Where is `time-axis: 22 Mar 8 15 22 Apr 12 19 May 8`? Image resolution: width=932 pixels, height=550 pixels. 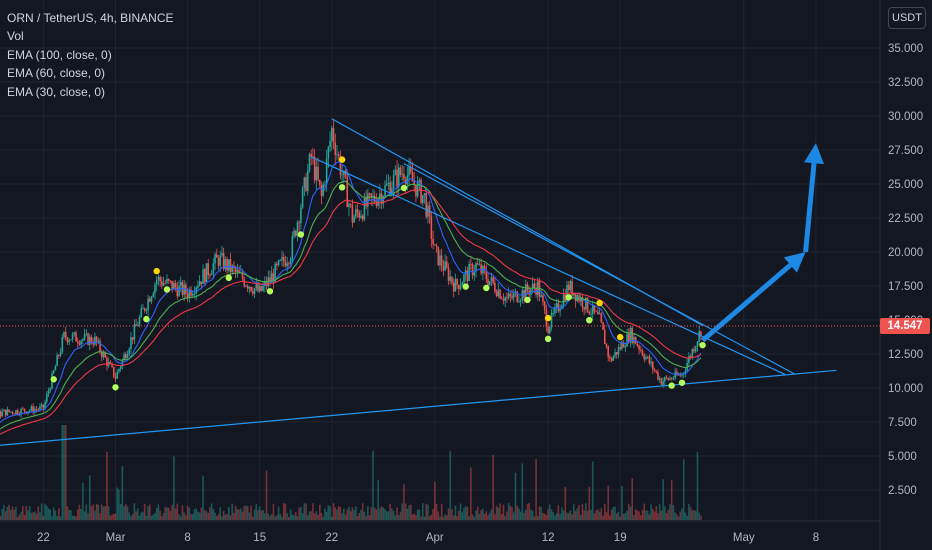
time-axis: 22 Mar 8 15 22 Apr 12 19 May 8 is located at coordinates (428, 538).